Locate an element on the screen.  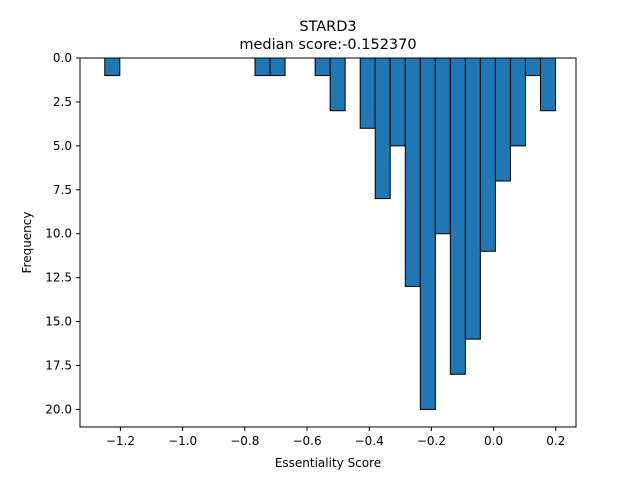
y-tick-label: 5.0 is located at coordinates (62, 146).